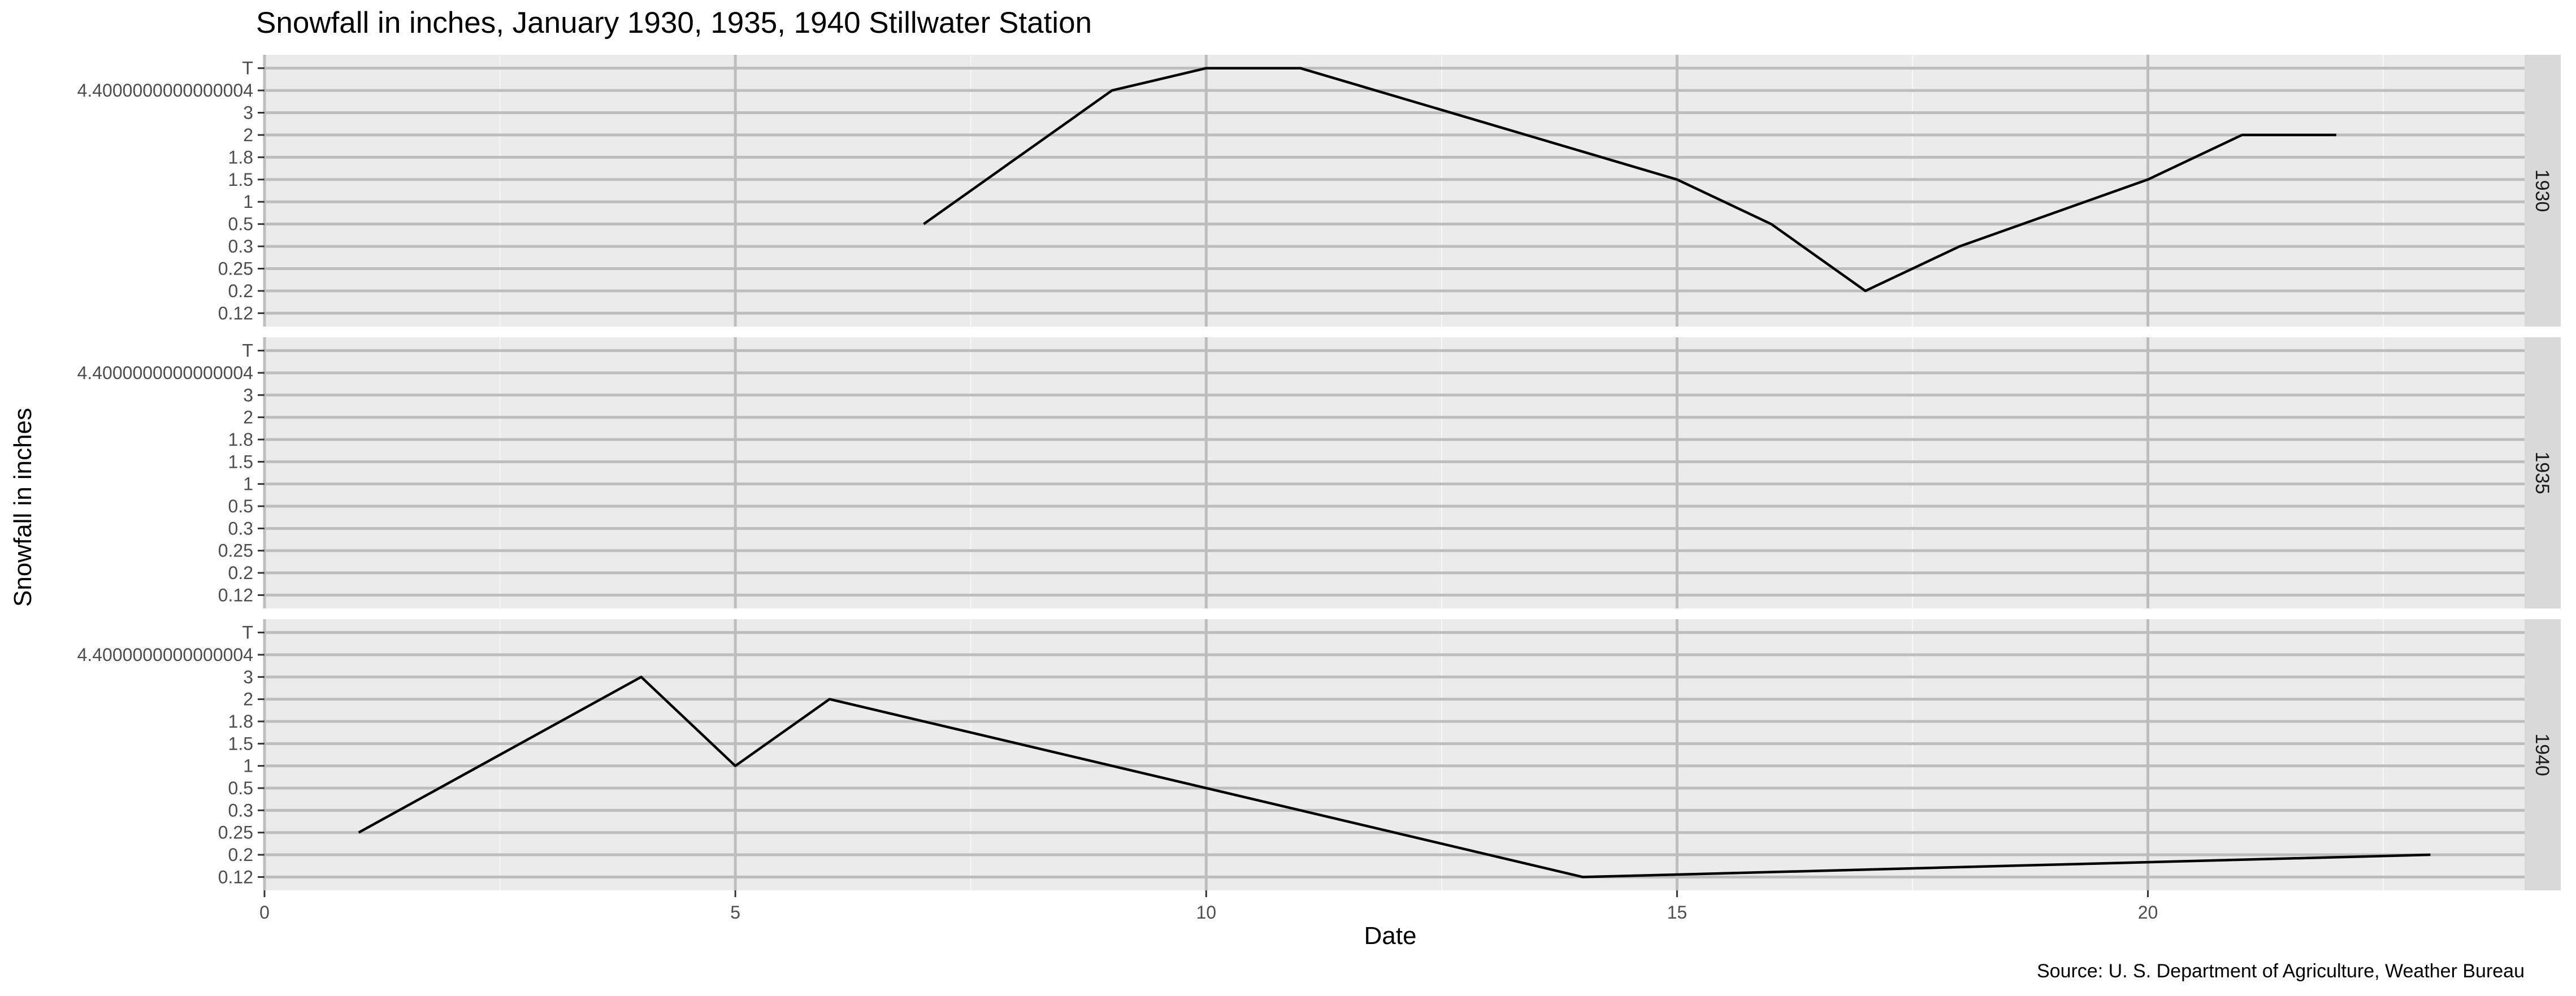  I want to click on facet-strip-label: 1935, so click(2542, 472).